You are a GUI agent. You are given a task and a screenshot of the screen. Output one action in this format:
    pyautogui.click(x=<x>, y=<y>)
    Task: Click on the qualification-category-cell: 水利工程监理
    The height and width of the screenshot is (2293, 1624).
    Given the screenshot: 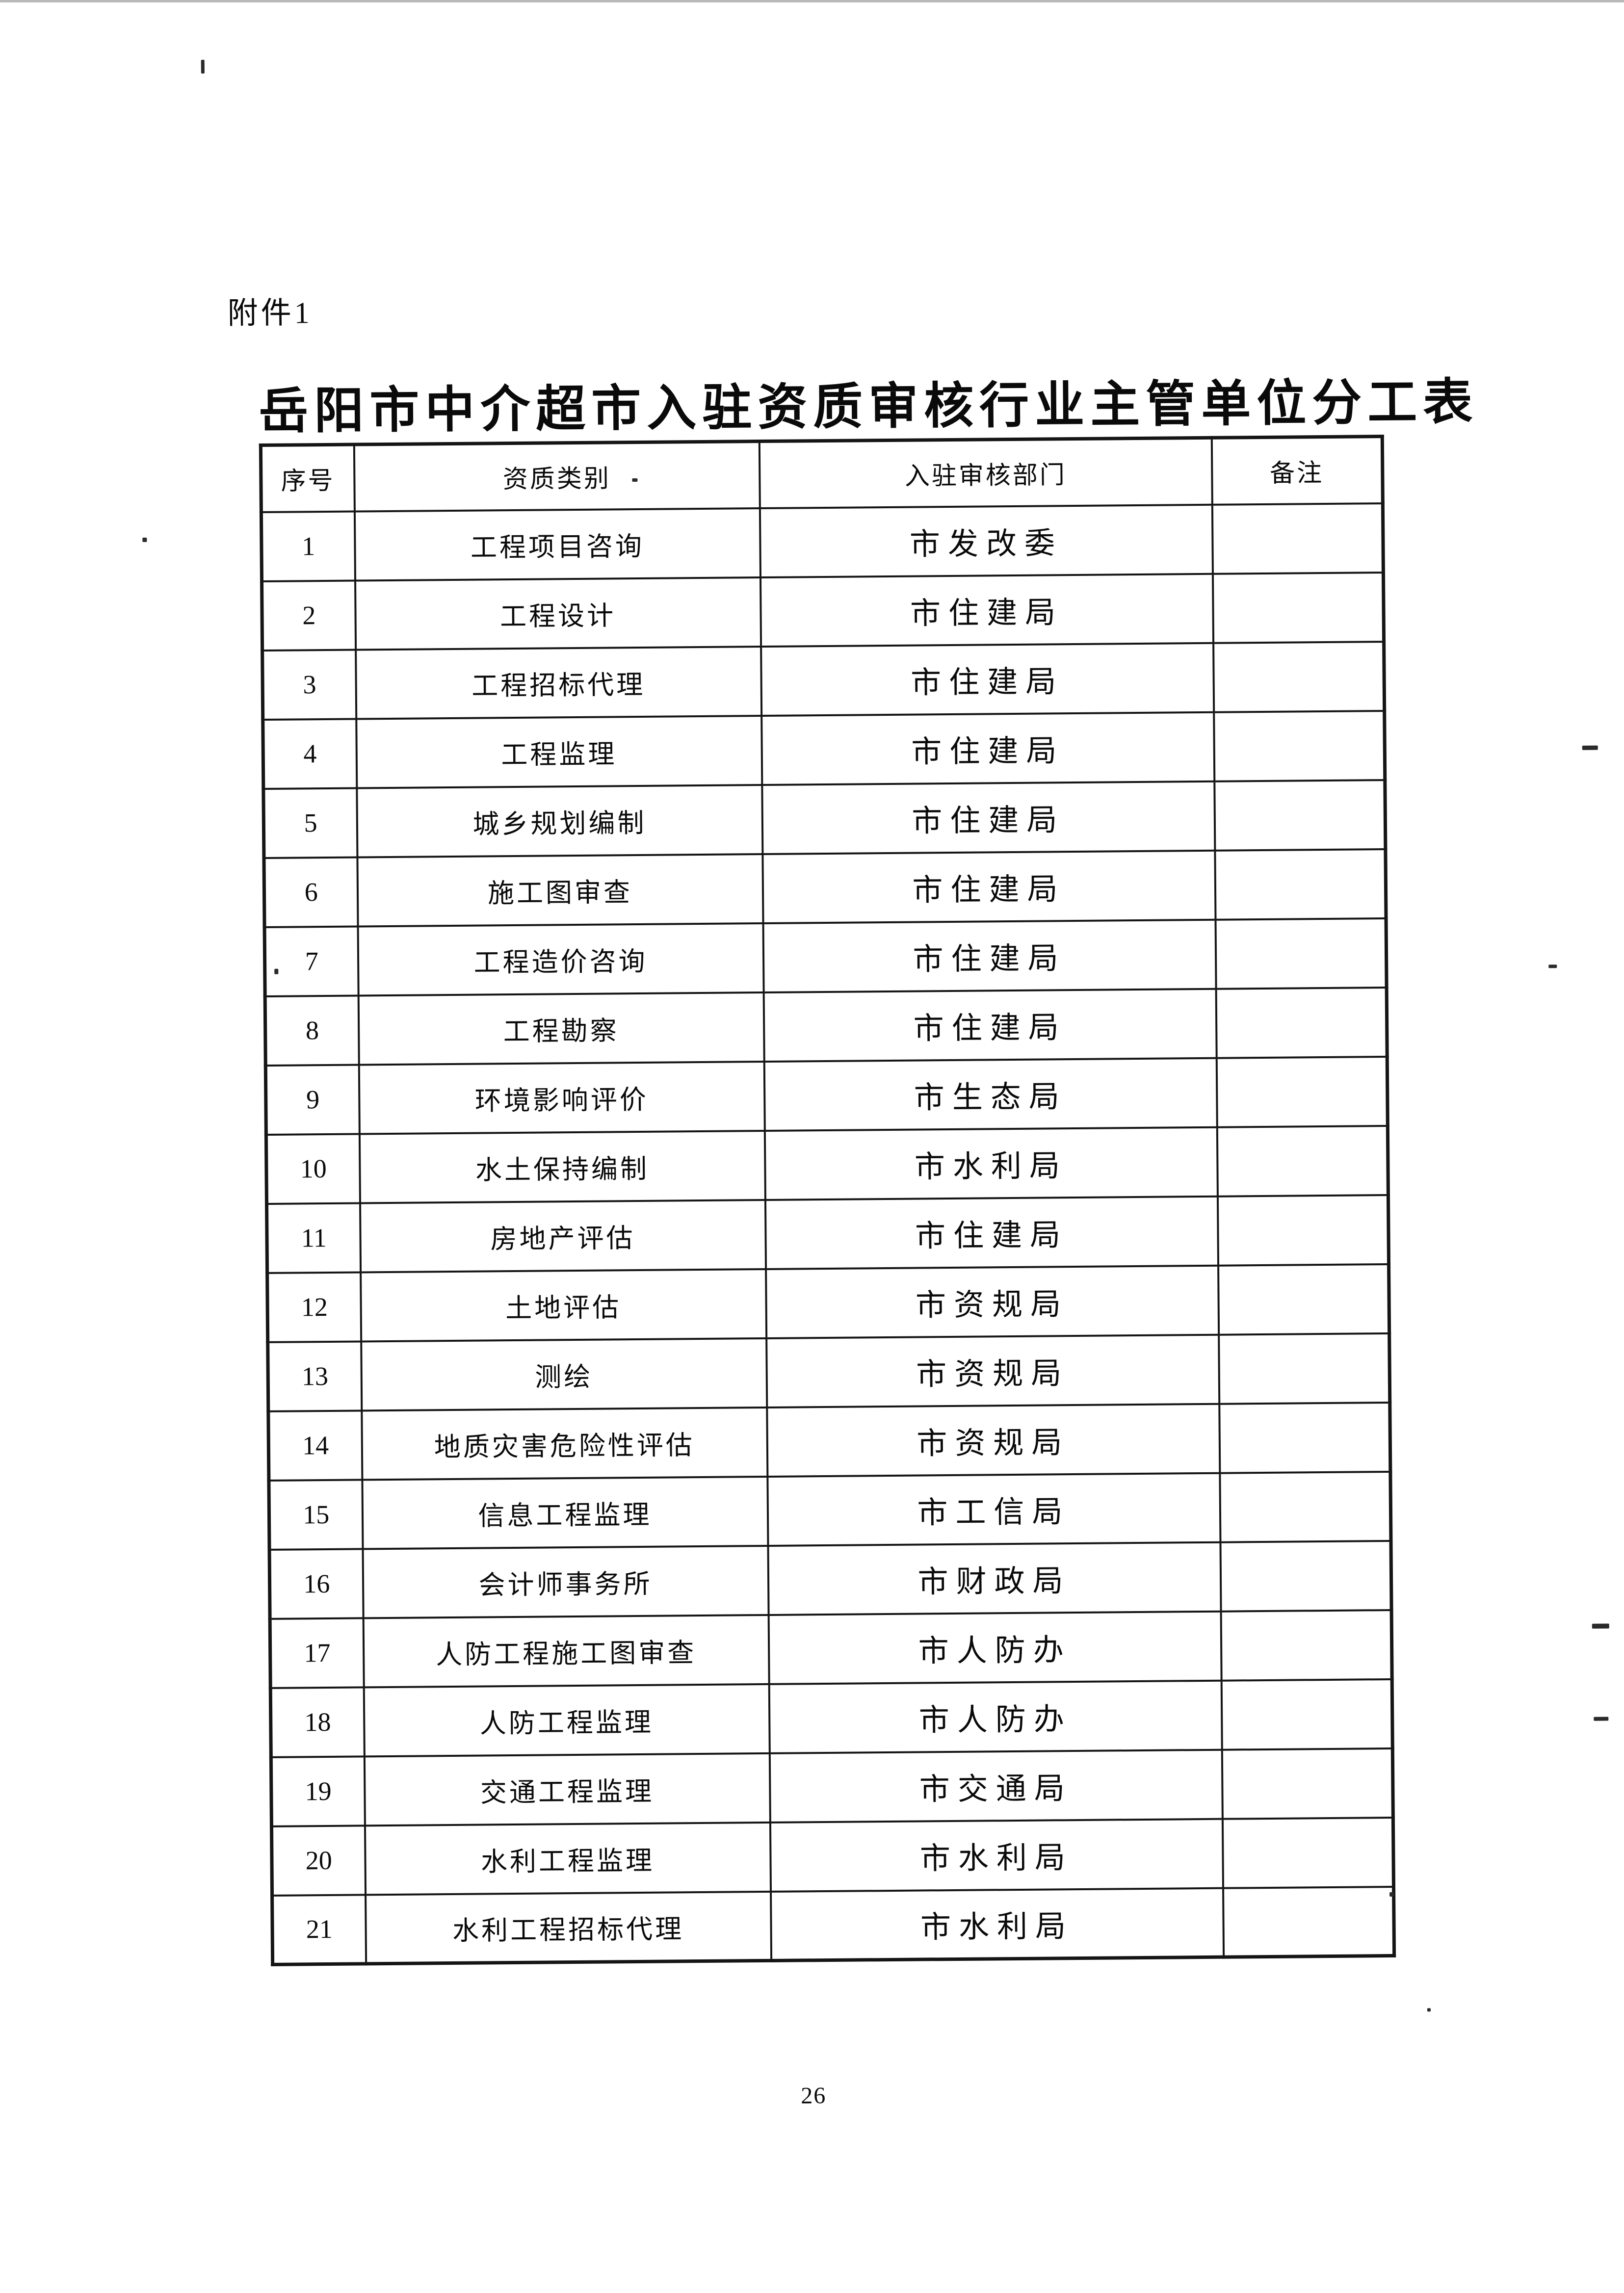 What is the action you would take?
    pyautogui.click(x=568, y=1859)
    